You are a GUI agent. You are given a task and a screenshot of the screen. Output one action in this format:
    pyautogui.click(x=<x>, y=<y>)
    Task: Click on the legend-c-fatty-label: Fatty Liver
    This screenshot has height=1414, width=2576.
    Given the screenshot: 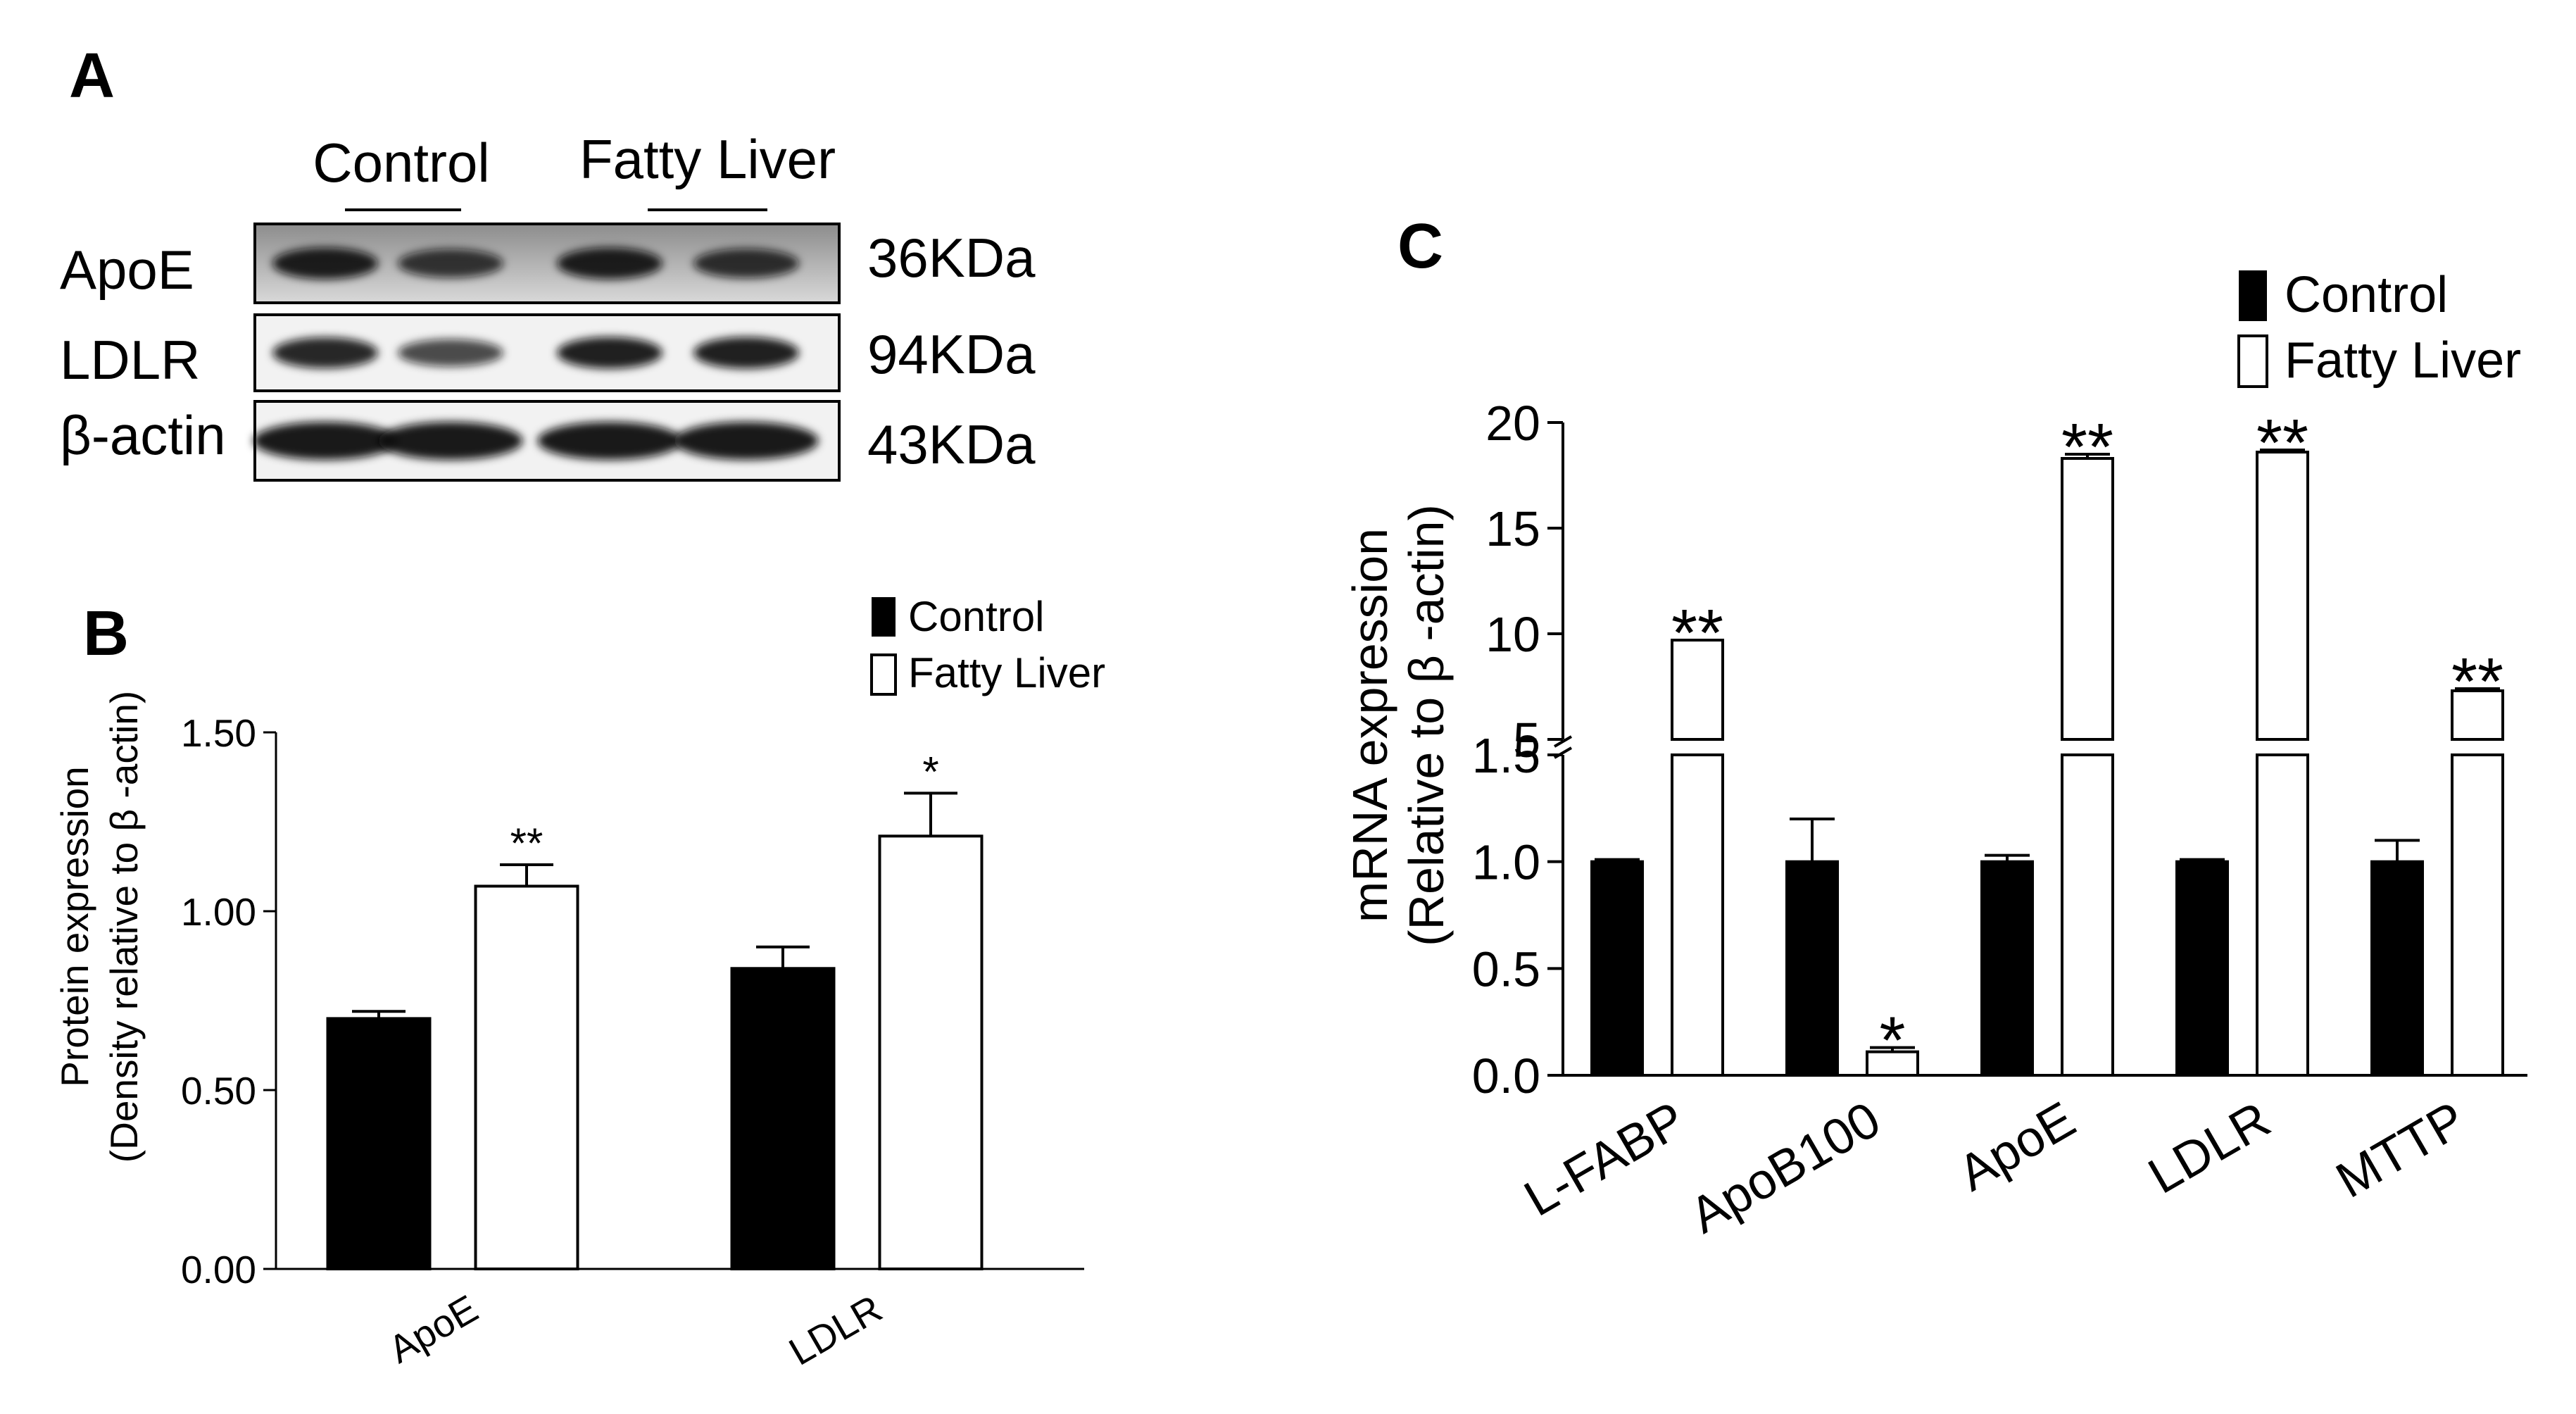 What is the action you would take?
    pyautogui.click(x=2403, y=361)
    